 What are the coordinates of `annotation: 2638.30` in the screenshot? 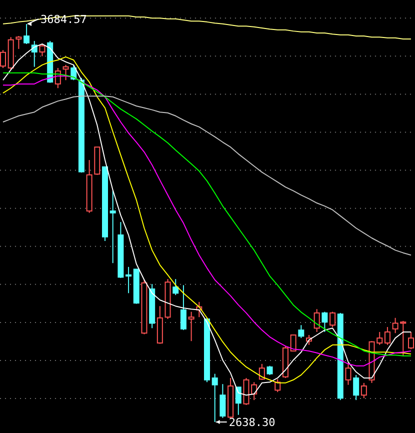 It's located at (252, 422).